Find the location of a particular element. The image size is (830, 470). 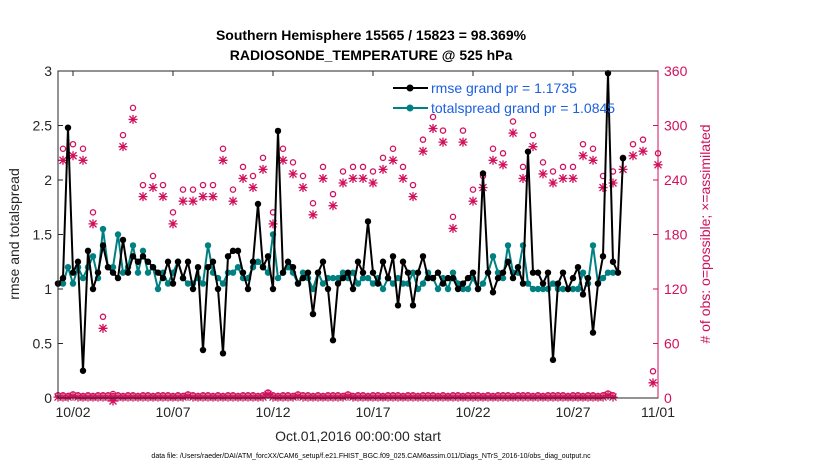

y2-tick-label: 360 is located at coordinates (676, 71).